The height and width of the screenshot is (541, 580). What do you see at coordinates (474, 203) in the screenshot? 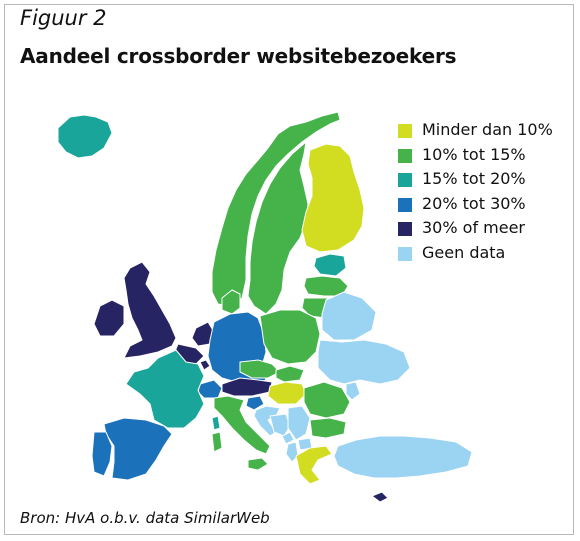
I see `legend-label: 20% tot 30%` at bounding box center [474, 203].